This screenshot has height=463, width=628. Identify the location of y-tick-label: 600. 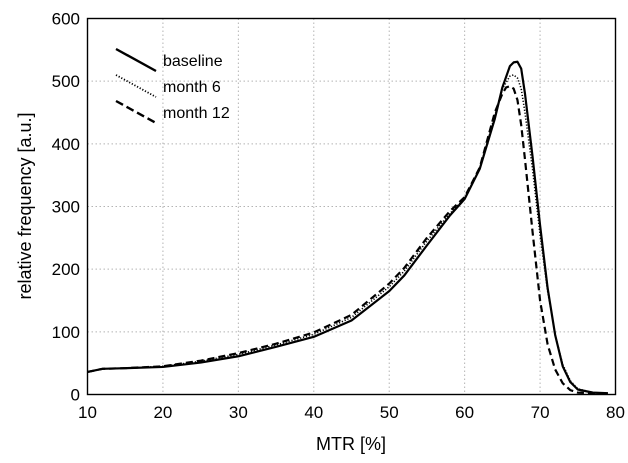
(66, 19).